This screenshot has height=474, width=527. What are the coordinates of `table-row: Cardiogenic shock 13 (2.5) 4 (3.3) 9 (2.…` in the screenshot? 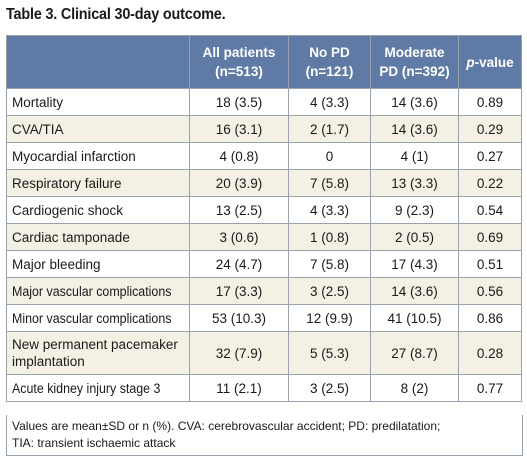 It's located at (264, 210).